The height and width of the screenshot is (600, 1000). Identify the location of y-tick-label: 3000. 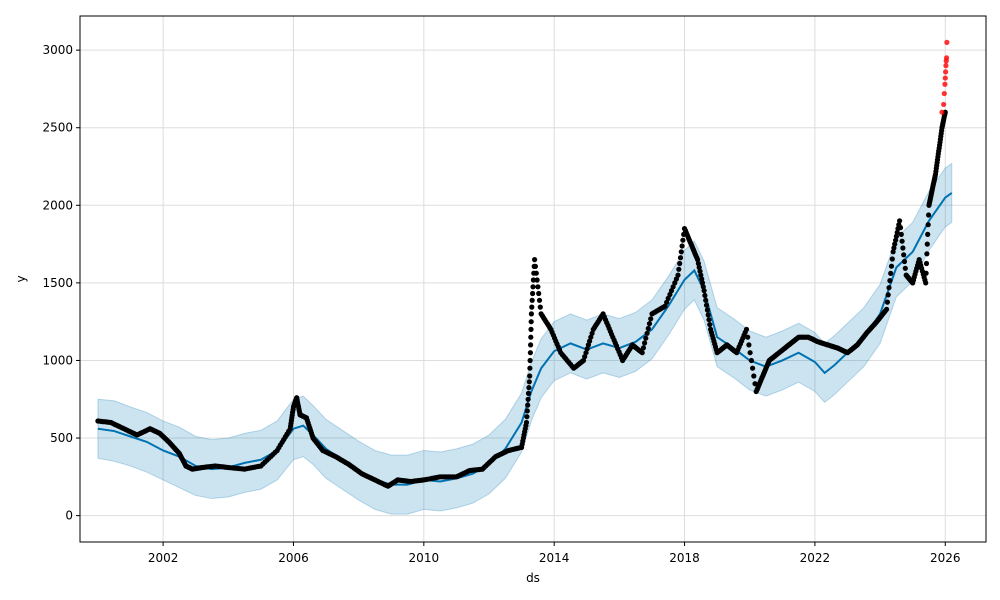
(57, 50).